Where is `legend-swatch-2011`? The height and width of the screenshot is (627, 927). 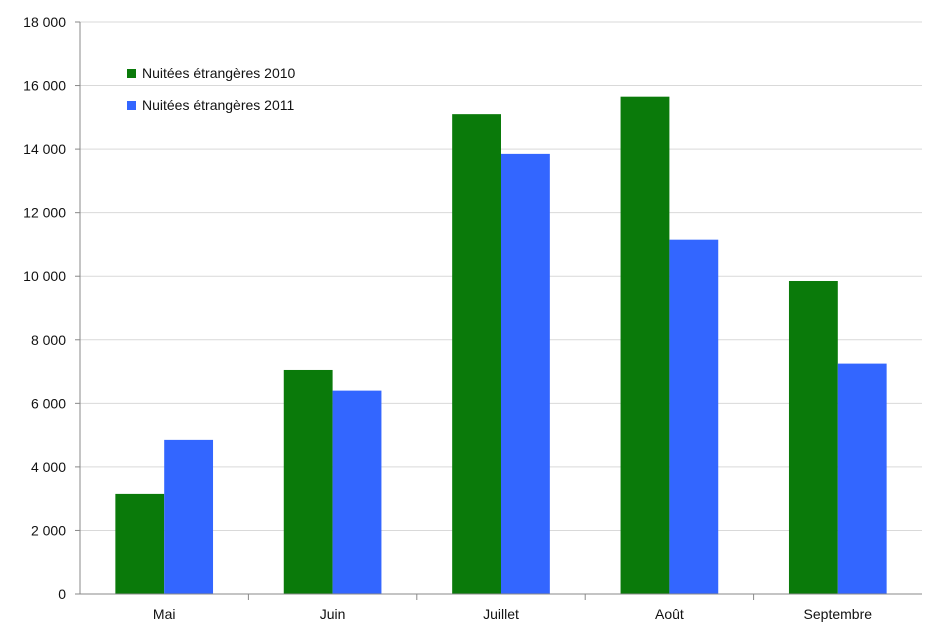
legend-swatch-2011 is located at coordinates (131, 105).